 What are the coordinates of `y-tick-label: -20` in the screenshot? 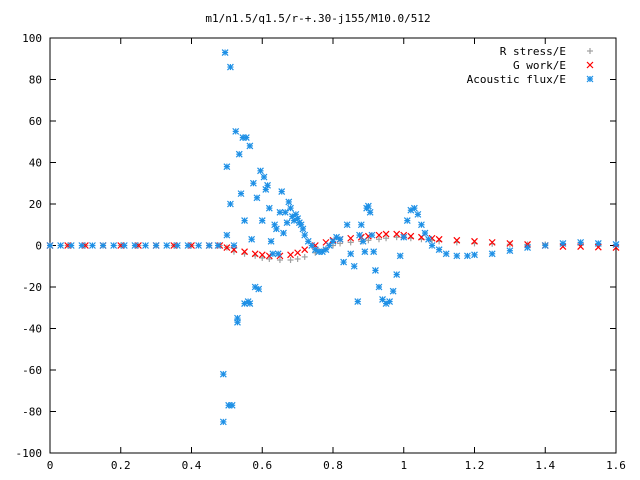 It's located at (32, 287).